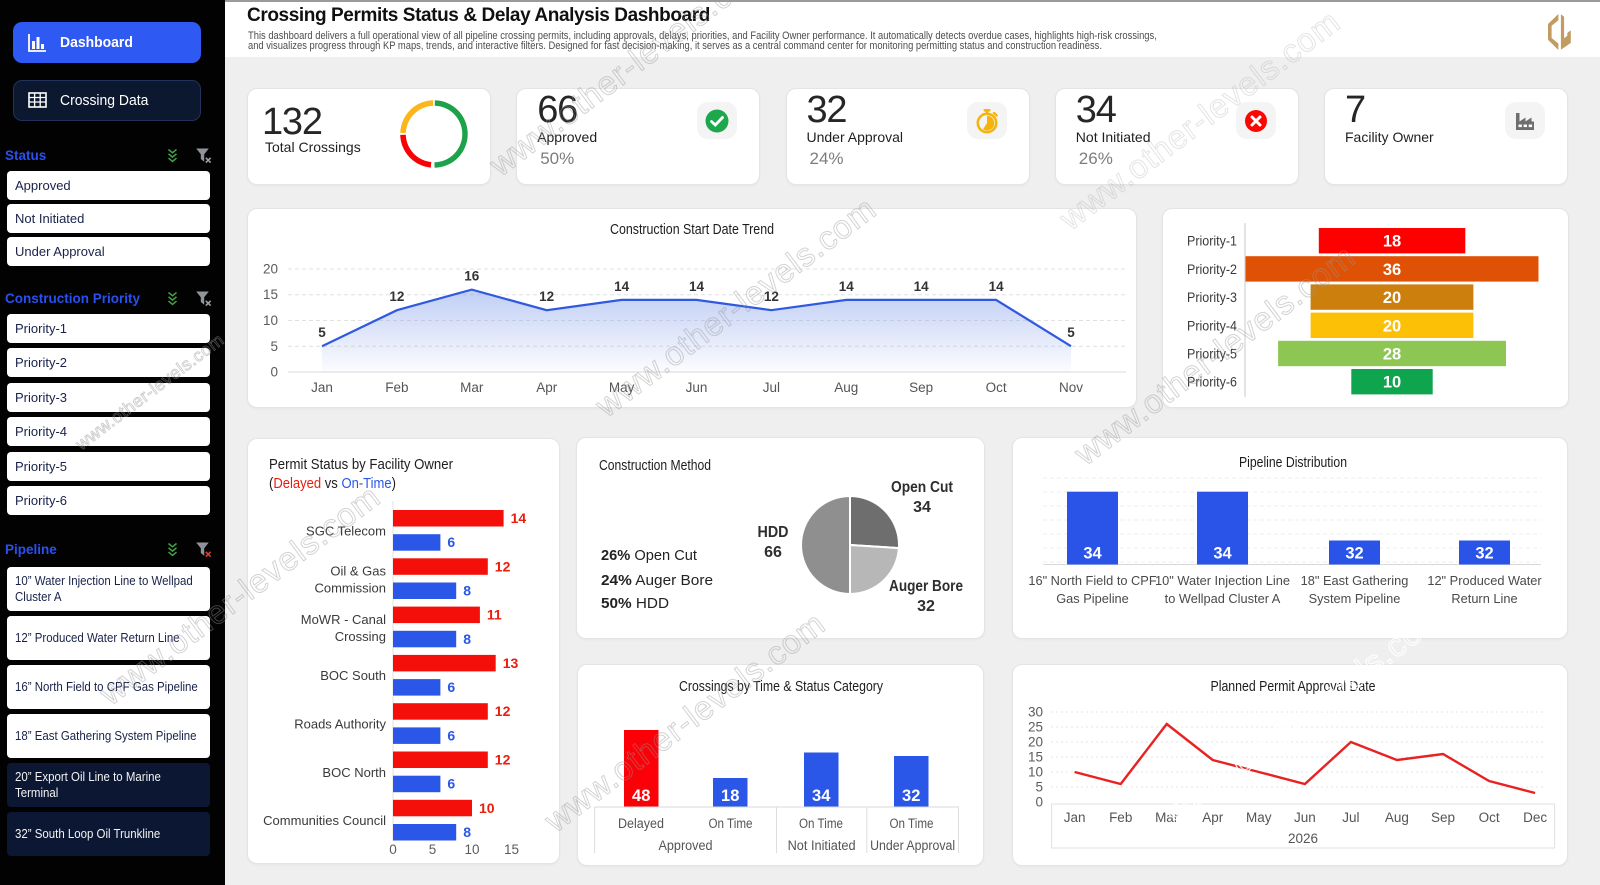 The height and width of the screenshot is (885, 1600). What do you see at coordinates (912, 845) in the screenshot?
I see `svg-text: Under Approval` at bounding box center [912, 845].